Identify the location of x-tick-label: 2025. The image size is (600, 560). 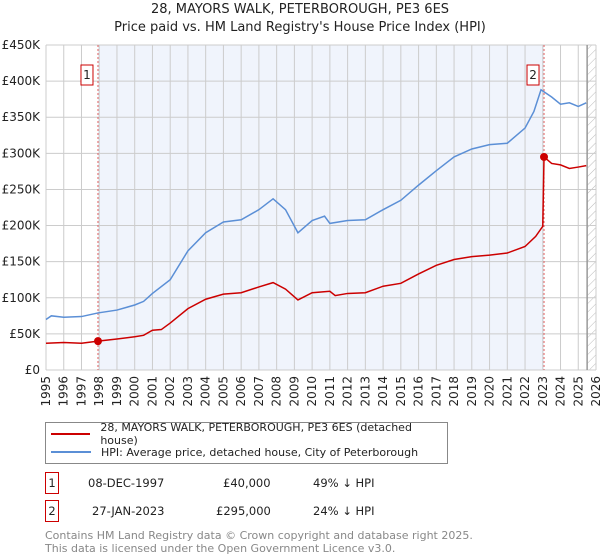
(578, 391).